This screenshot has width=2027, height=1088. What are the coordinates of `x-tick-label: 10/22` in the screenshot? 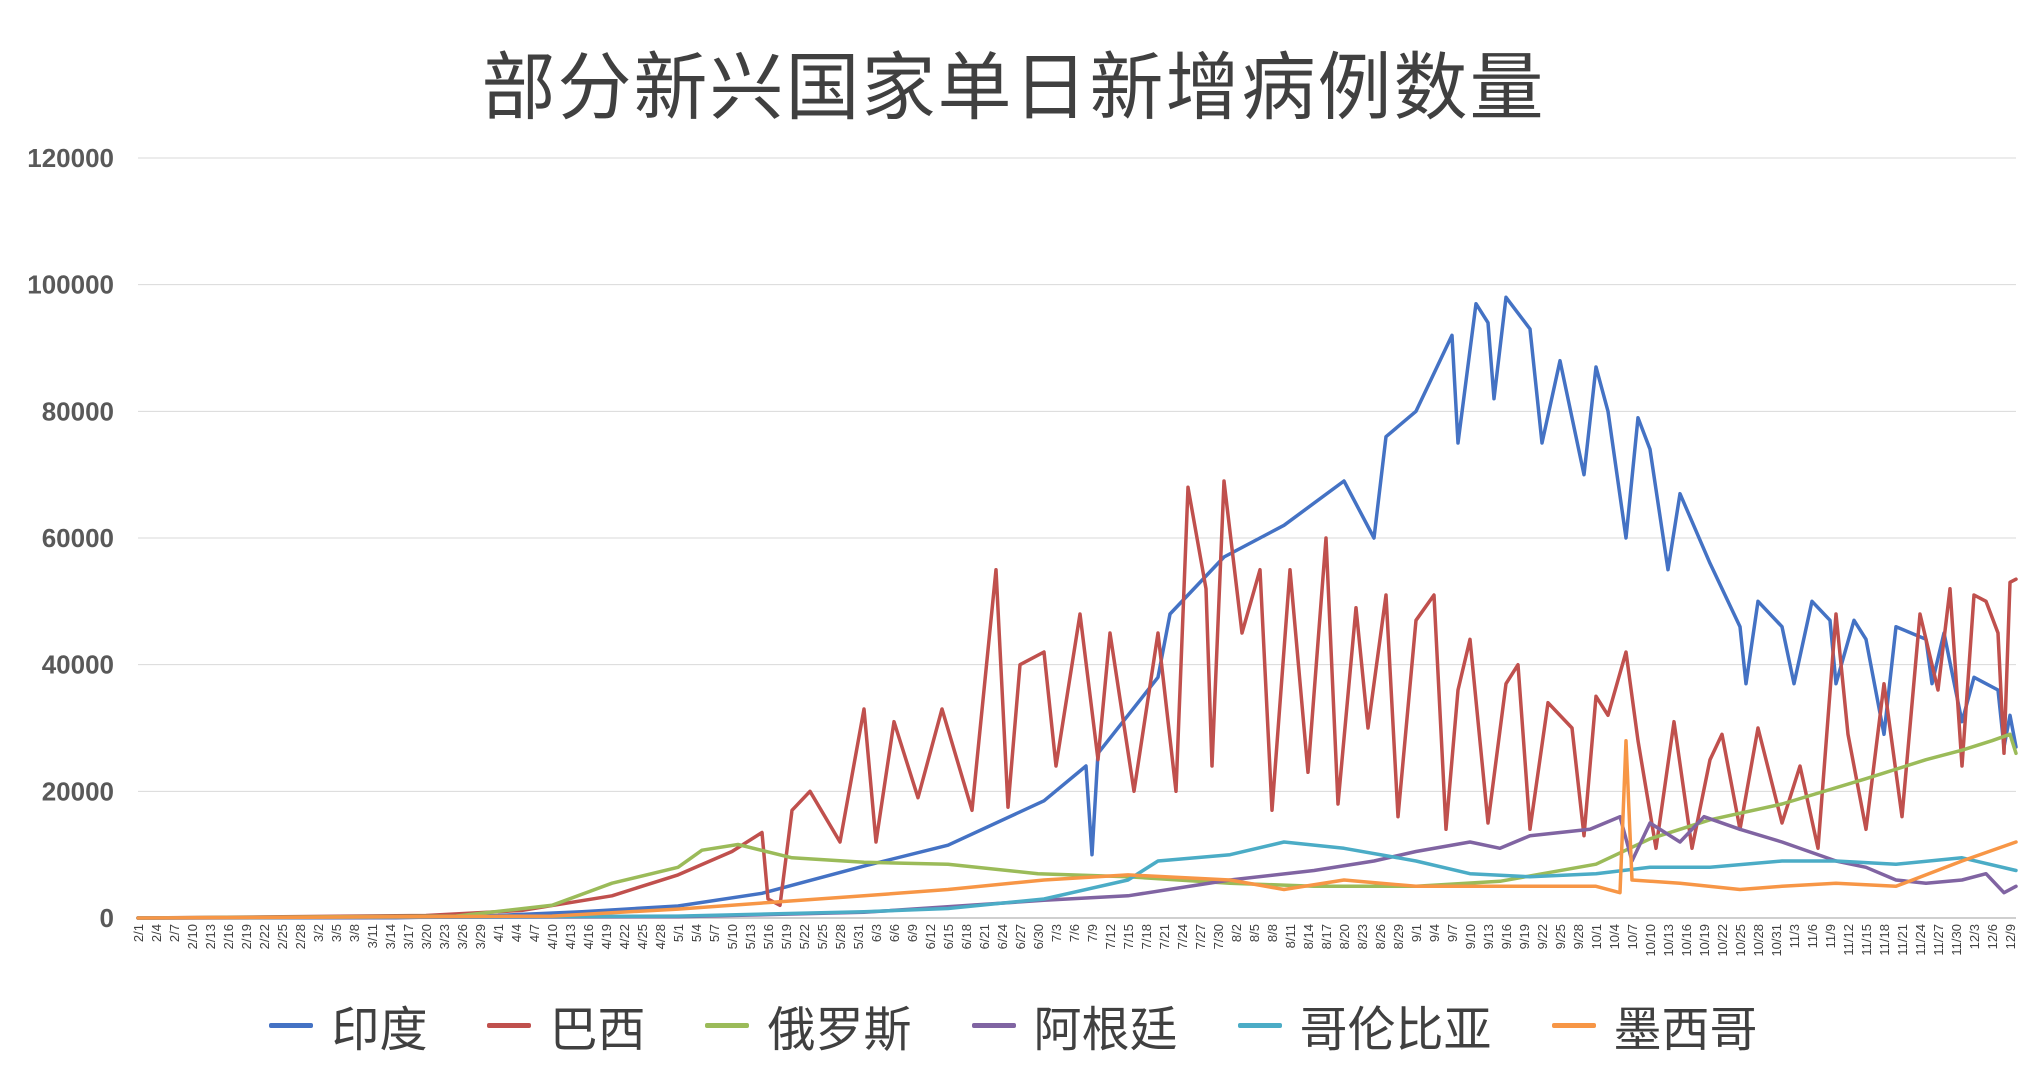 It's located at (1722, 940).